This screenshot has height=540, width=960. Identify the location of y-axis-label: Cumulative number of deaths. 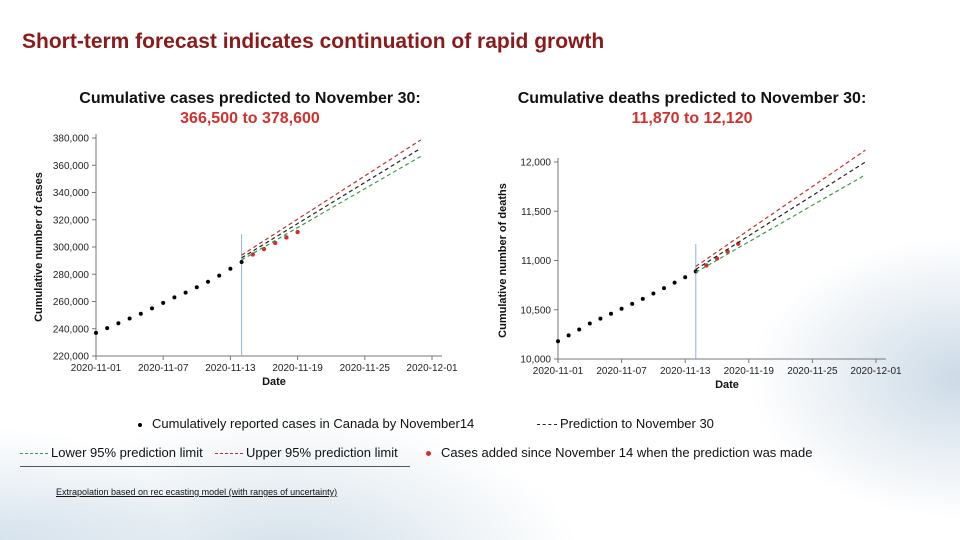
(503, 260).